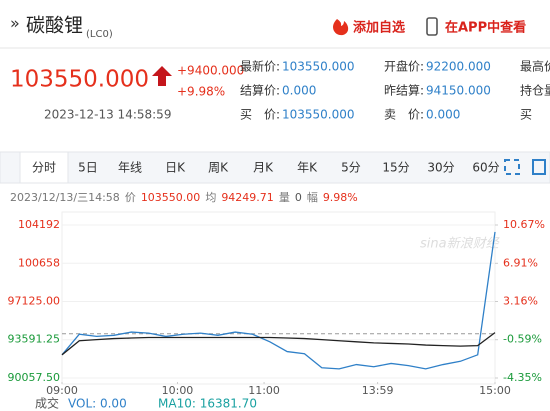 The image size is (550, 411). I want to click on status-vol-label: 量, so click(284, 197).